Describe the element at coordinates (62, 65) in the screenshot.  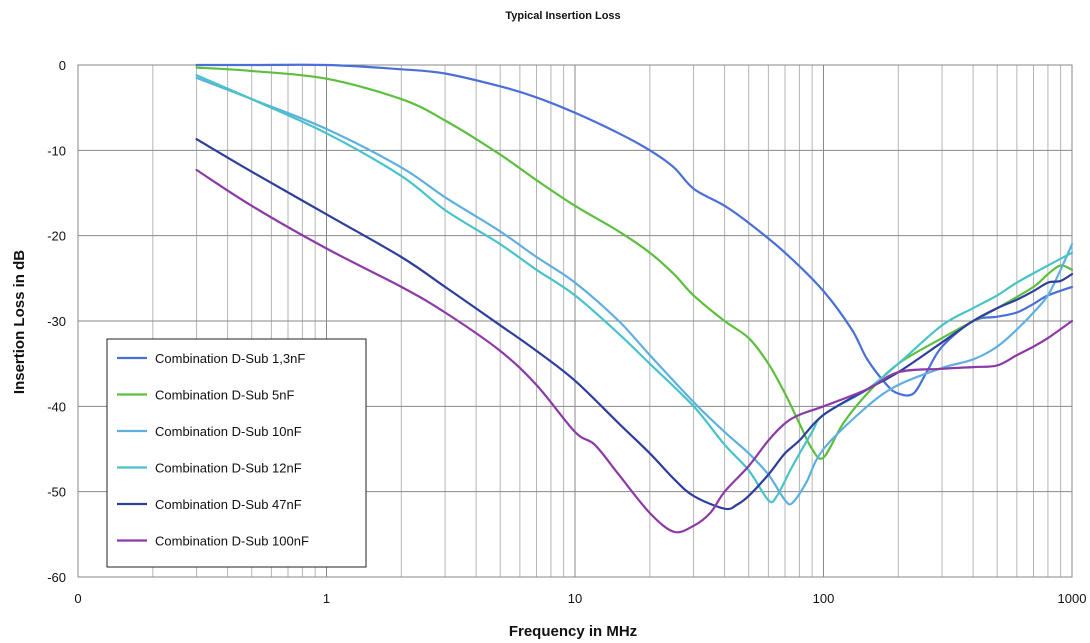
I see `y-tick-label: 0` at that location.